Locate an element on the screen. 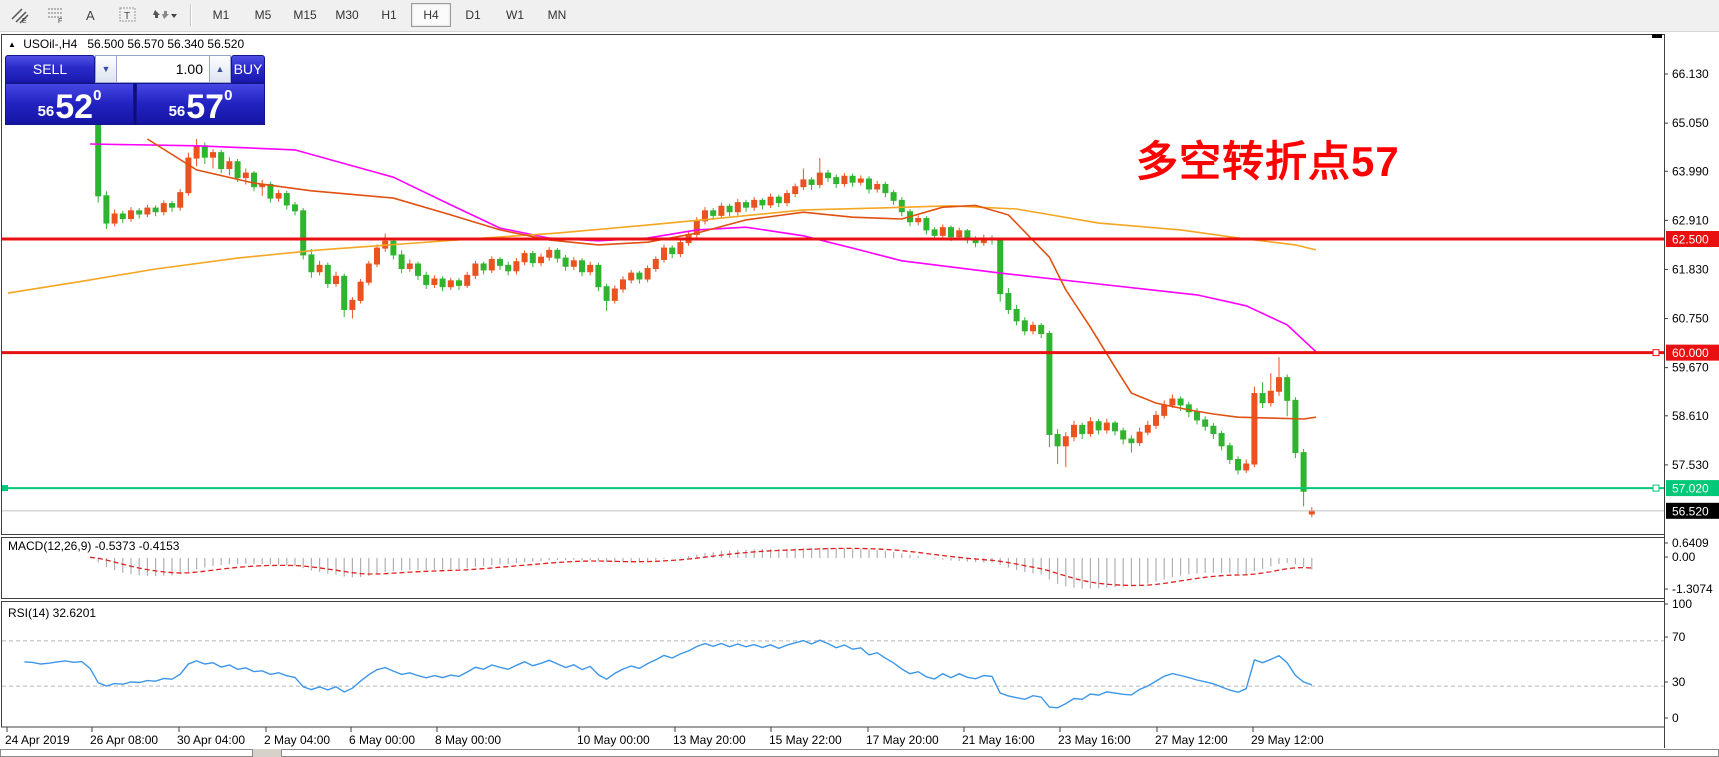 This screenshot has height=757, width=1719. svg-text: 26 Apr 08:00 is located at coordinates (124, 740).